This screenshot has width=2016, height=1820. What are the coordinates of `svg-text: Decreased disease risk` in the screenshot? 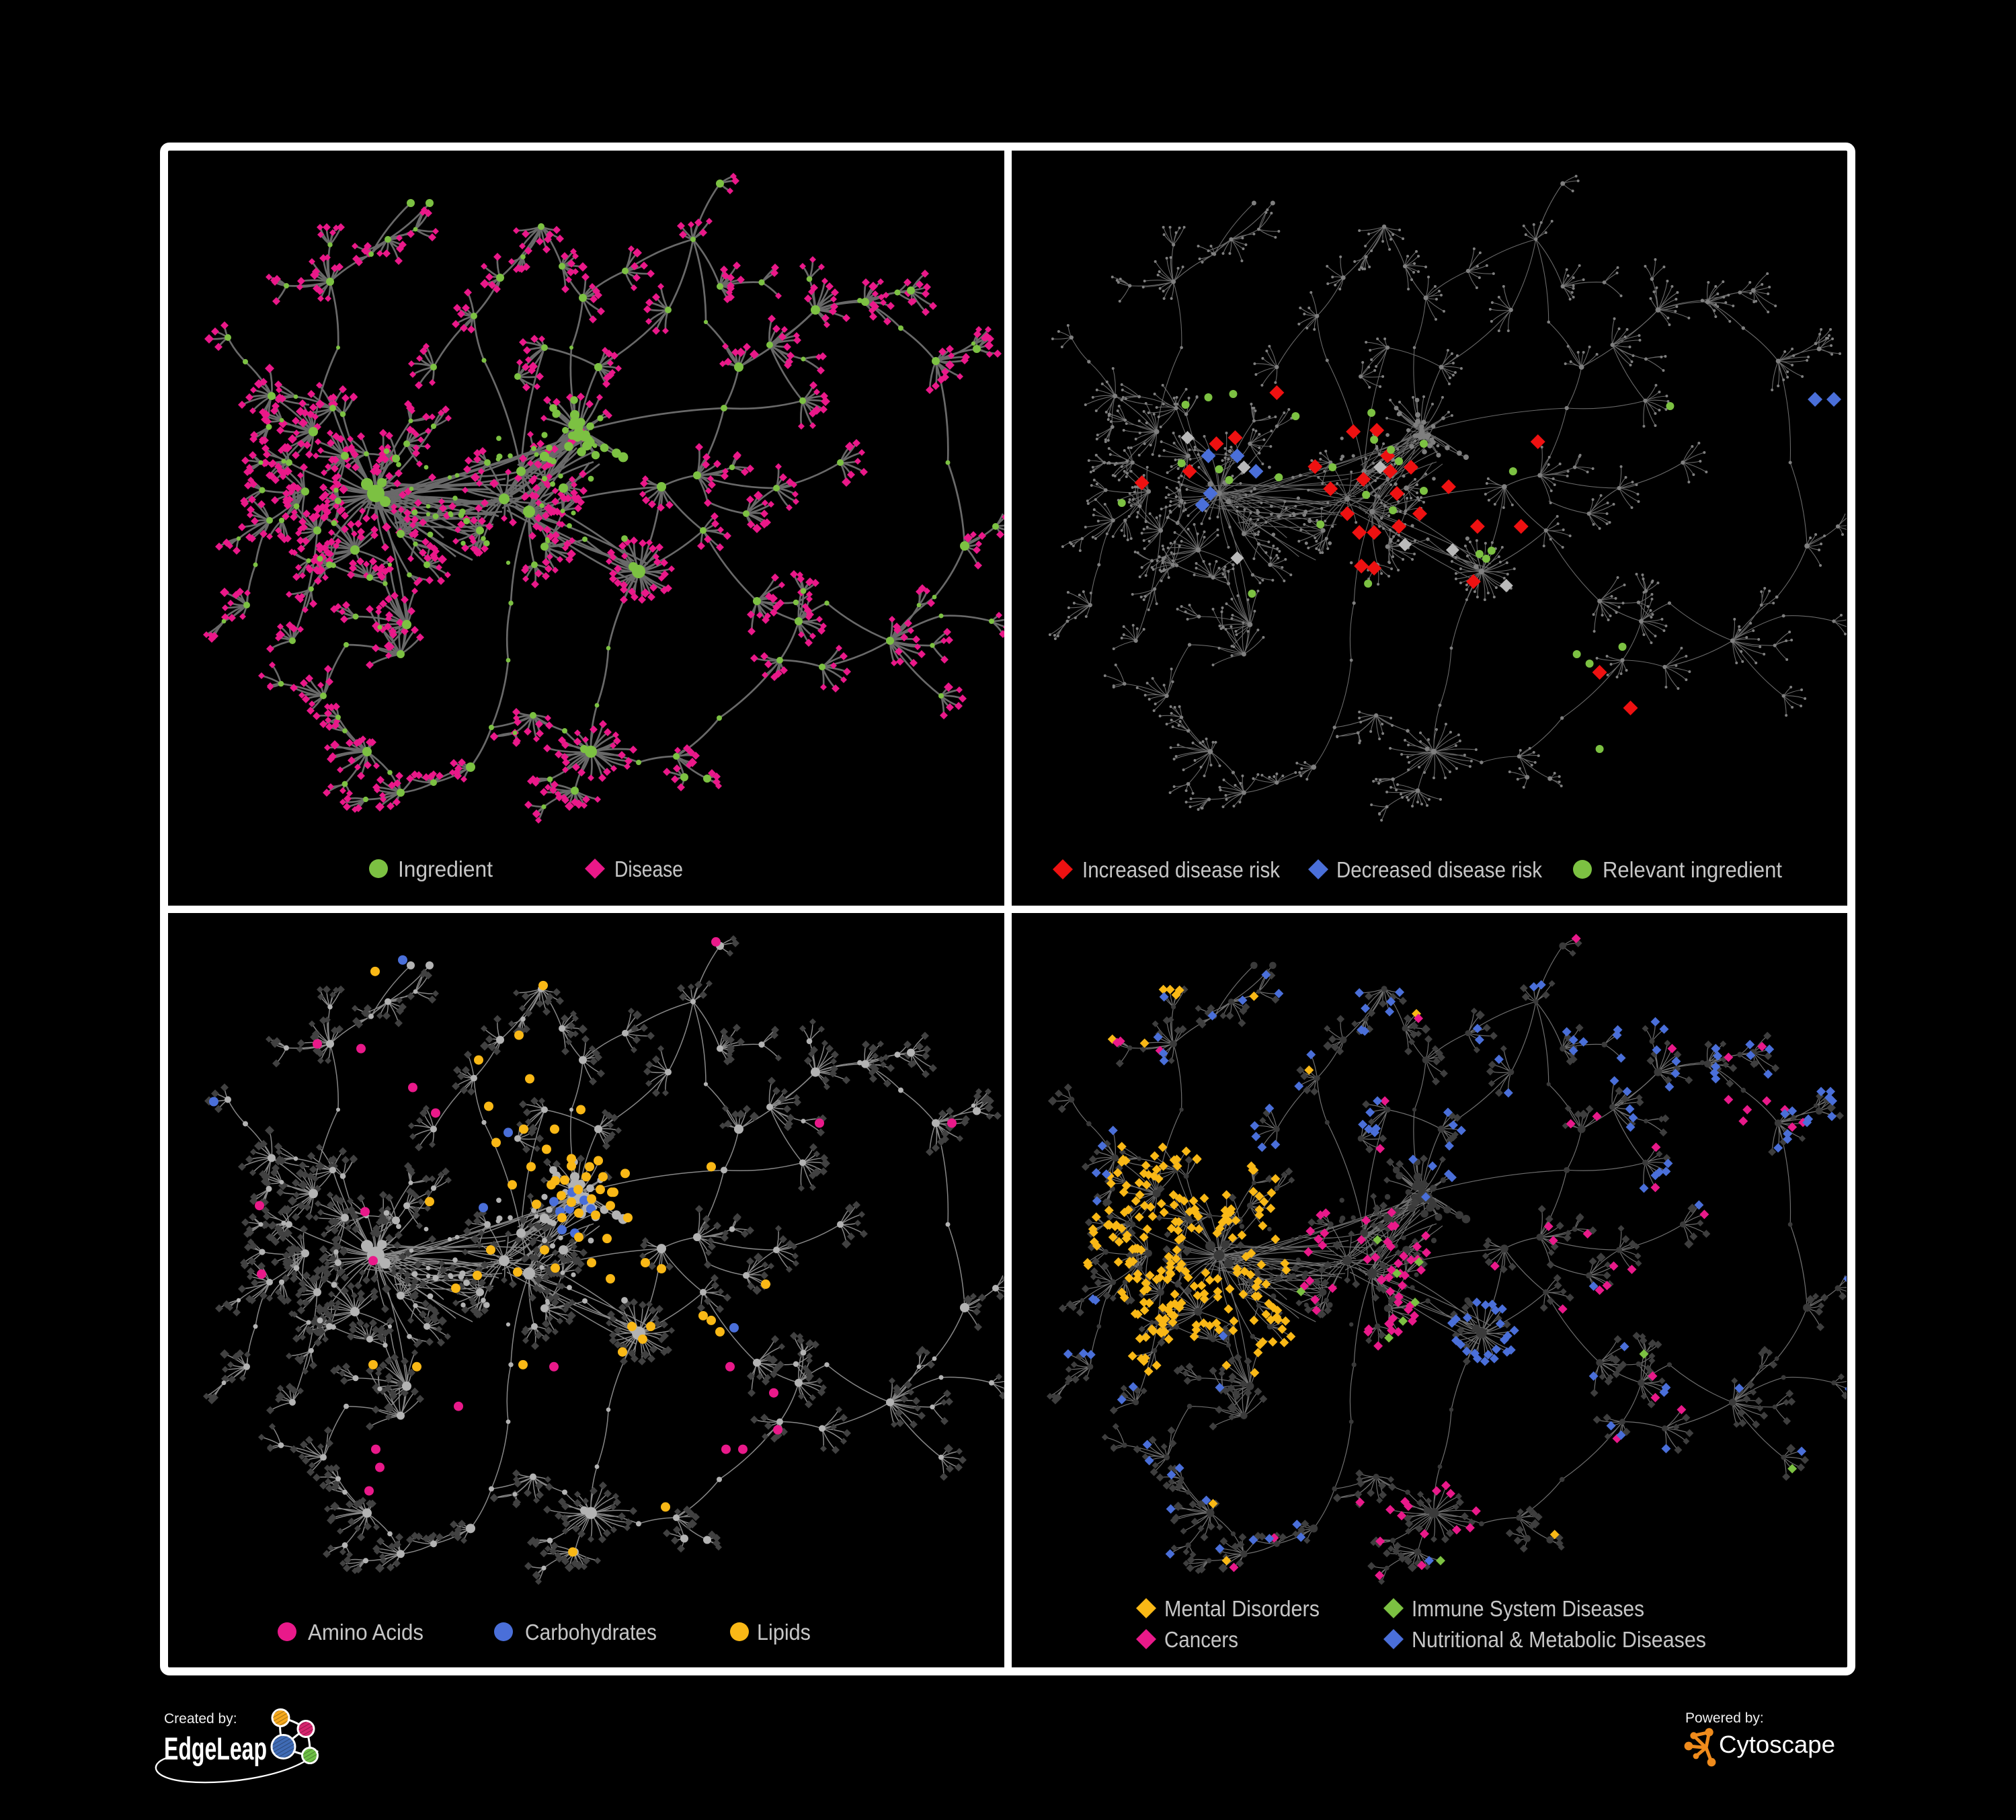 It's located at (1439, 869).